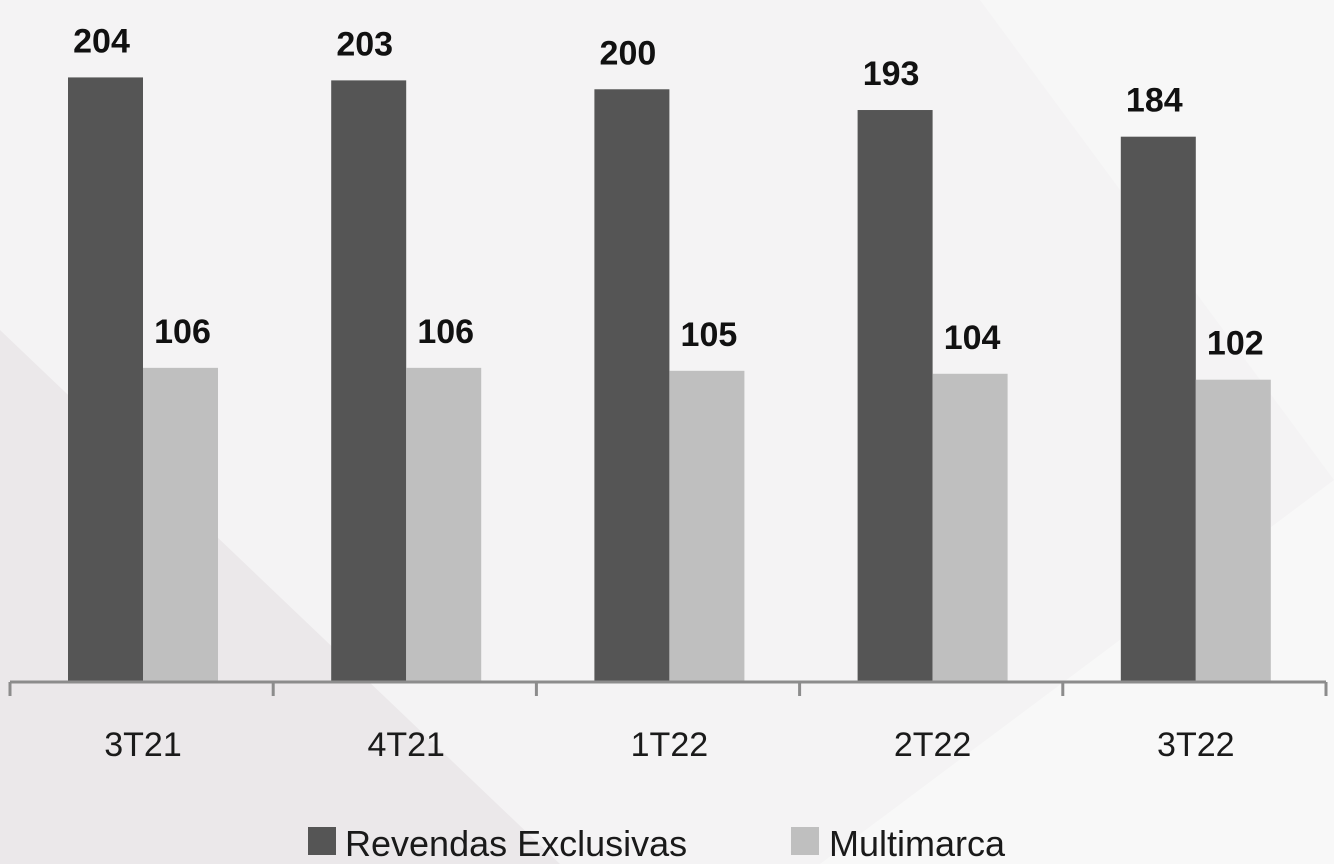 Image resolution: width=1334 pixels, height=864 pixels. What do you see at coordinates (516, 843) in the screenshot?
I see `legend-label-revendas-exclusivas: Revendas Exclusivas` at bounding box center [516, 843].